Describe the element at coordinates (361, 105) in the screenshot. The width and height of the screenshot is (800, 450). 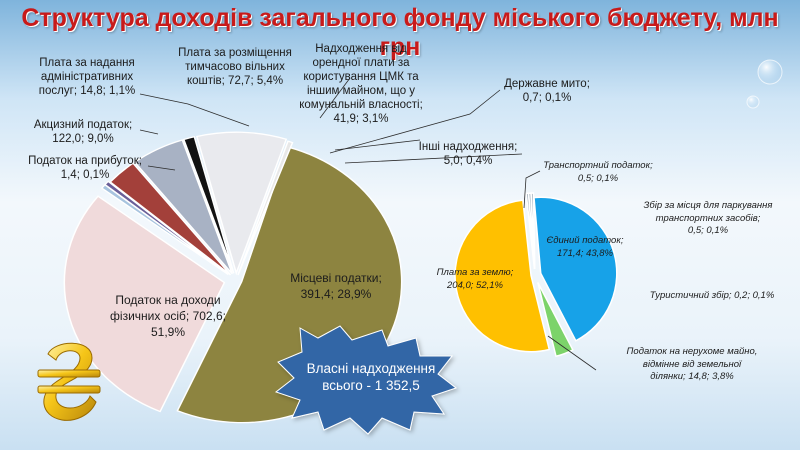
I see `label-line: комунальній власності;` at that location.